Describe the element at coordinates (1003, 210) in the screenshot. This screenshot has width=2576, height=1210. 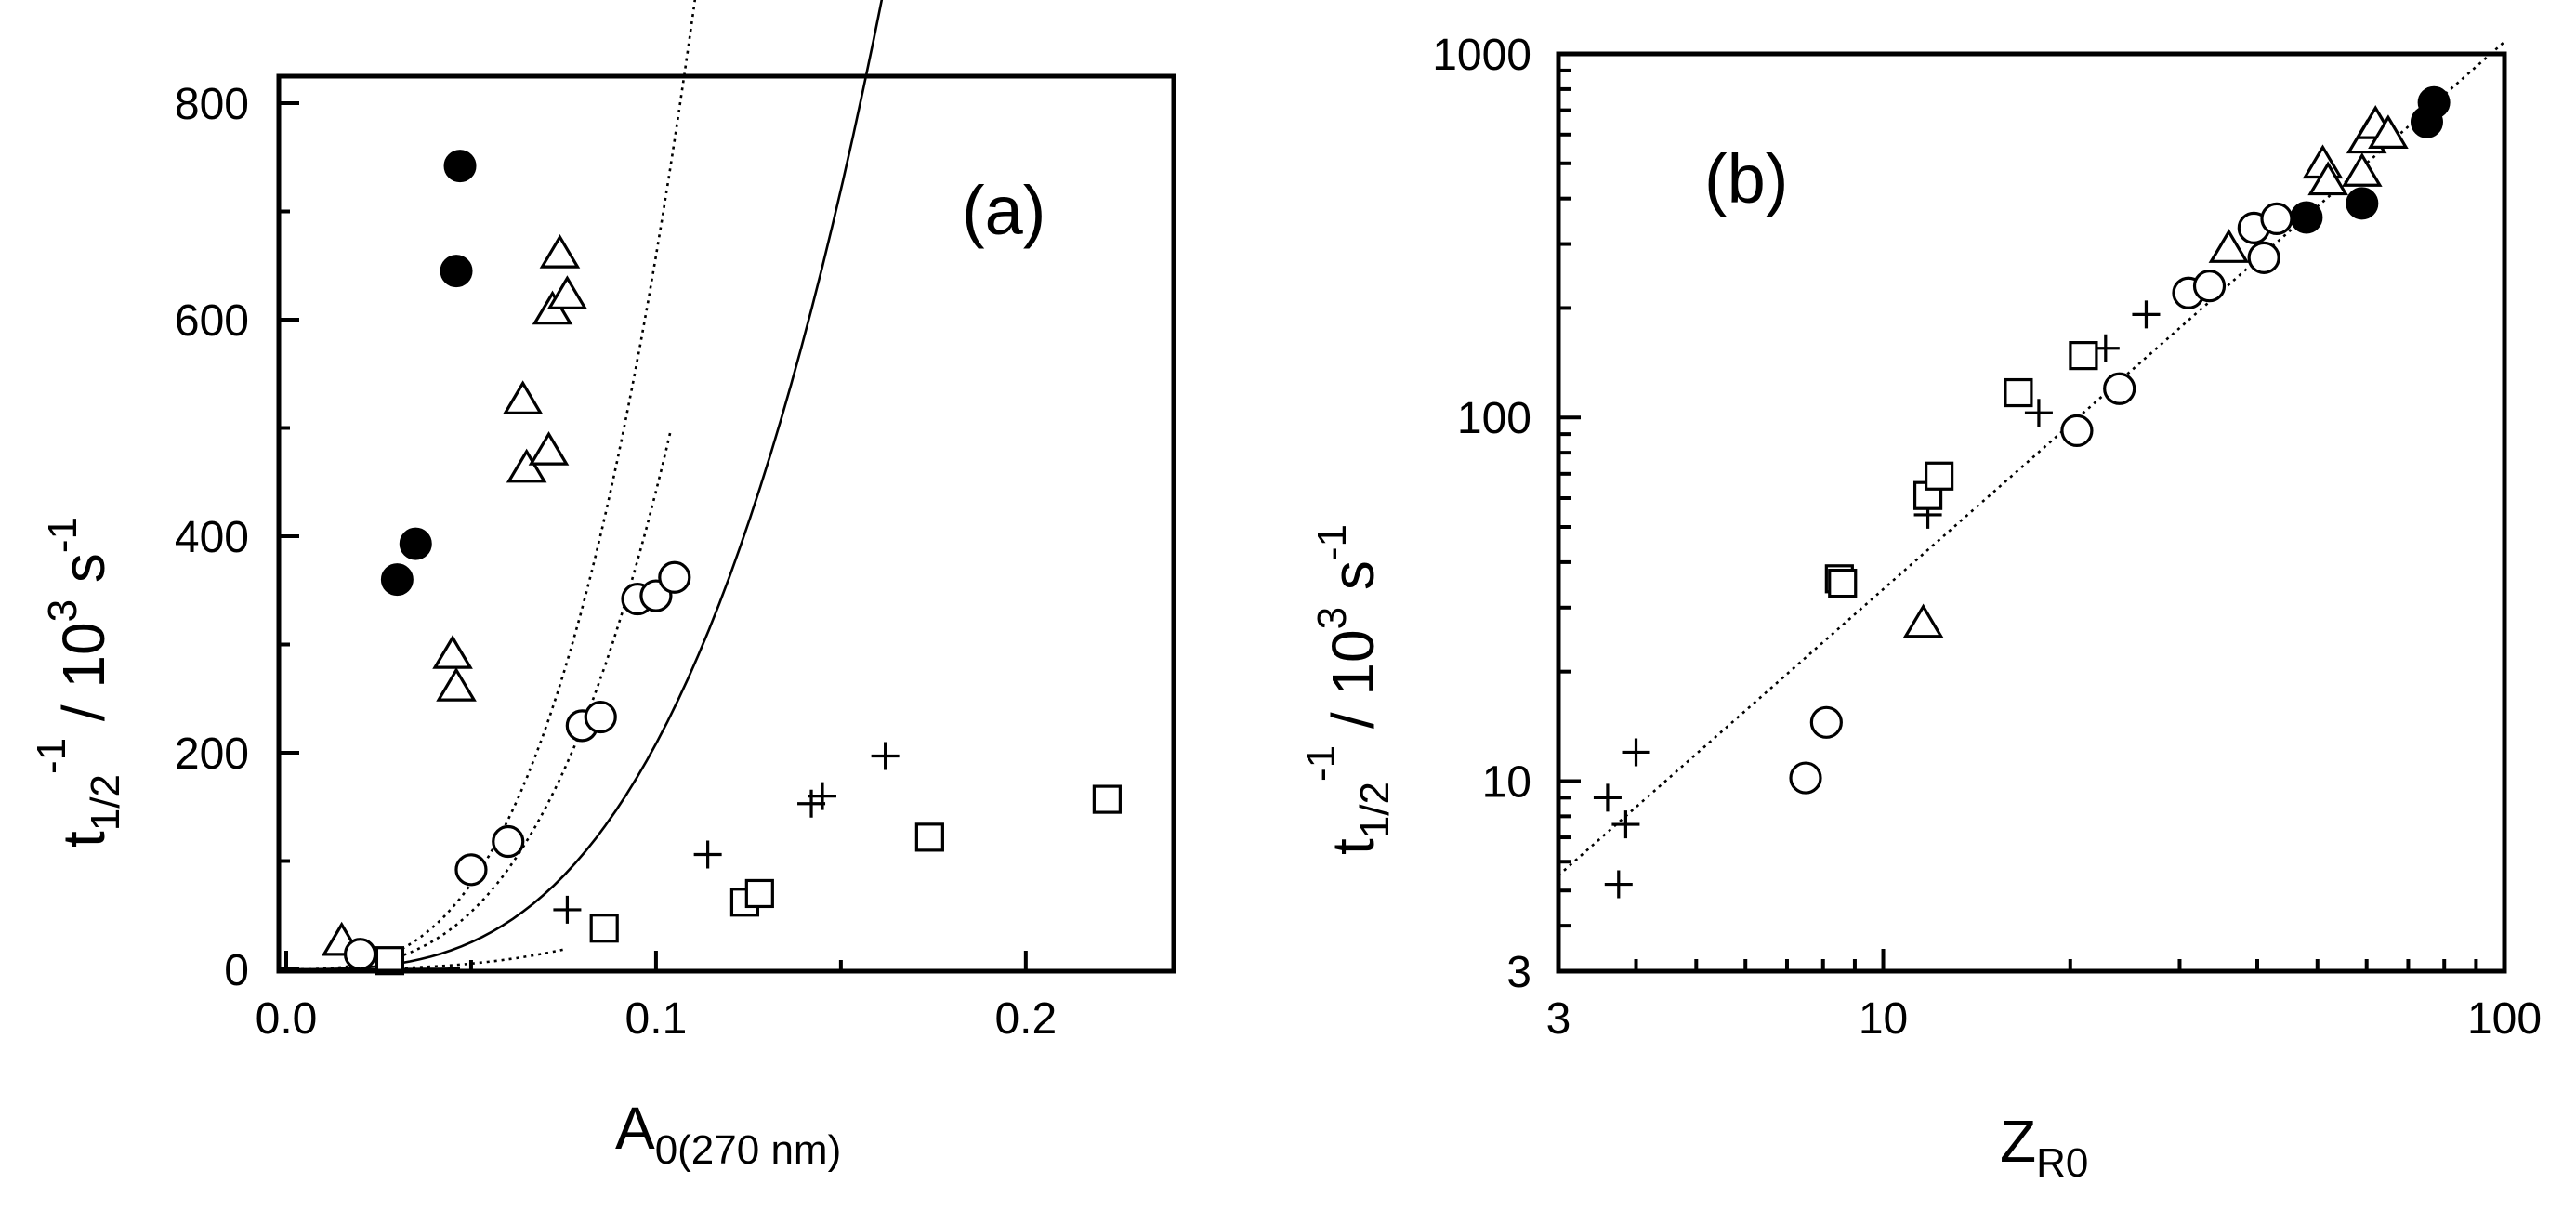
I see `panel-a-label: (a)` at that location.